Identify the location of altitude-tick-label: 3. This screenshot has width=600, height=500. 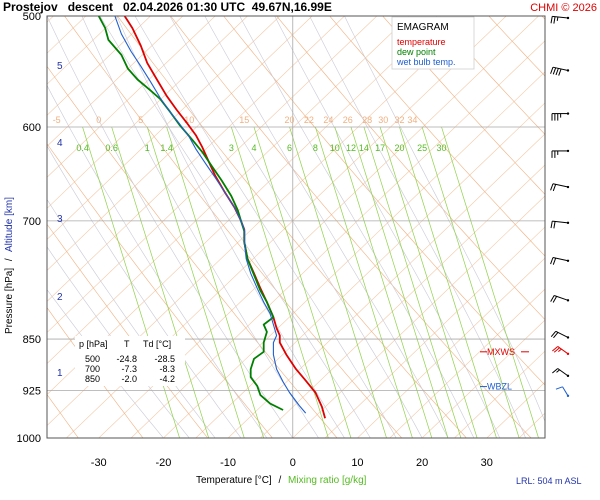
(60, 219).